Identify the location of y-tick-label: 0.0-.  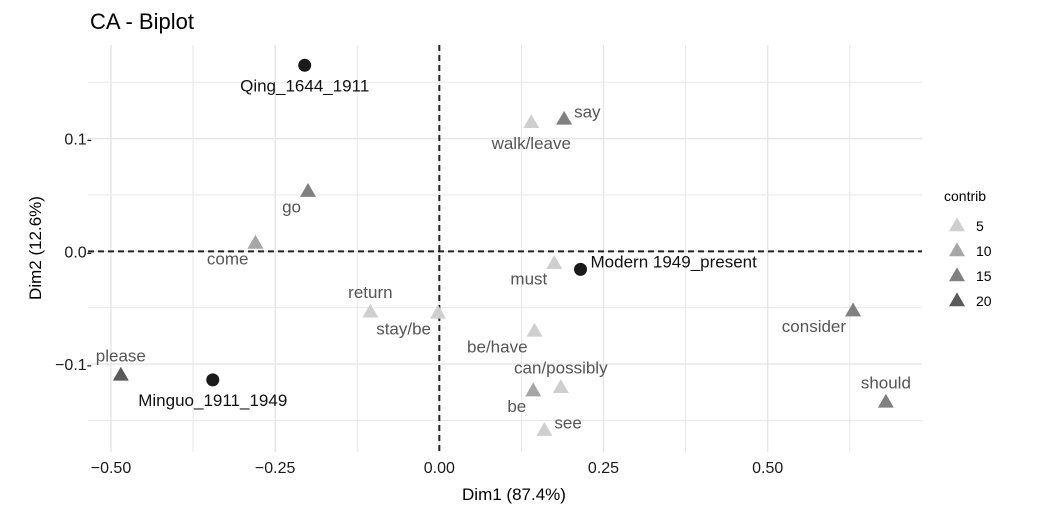
(78, 252).